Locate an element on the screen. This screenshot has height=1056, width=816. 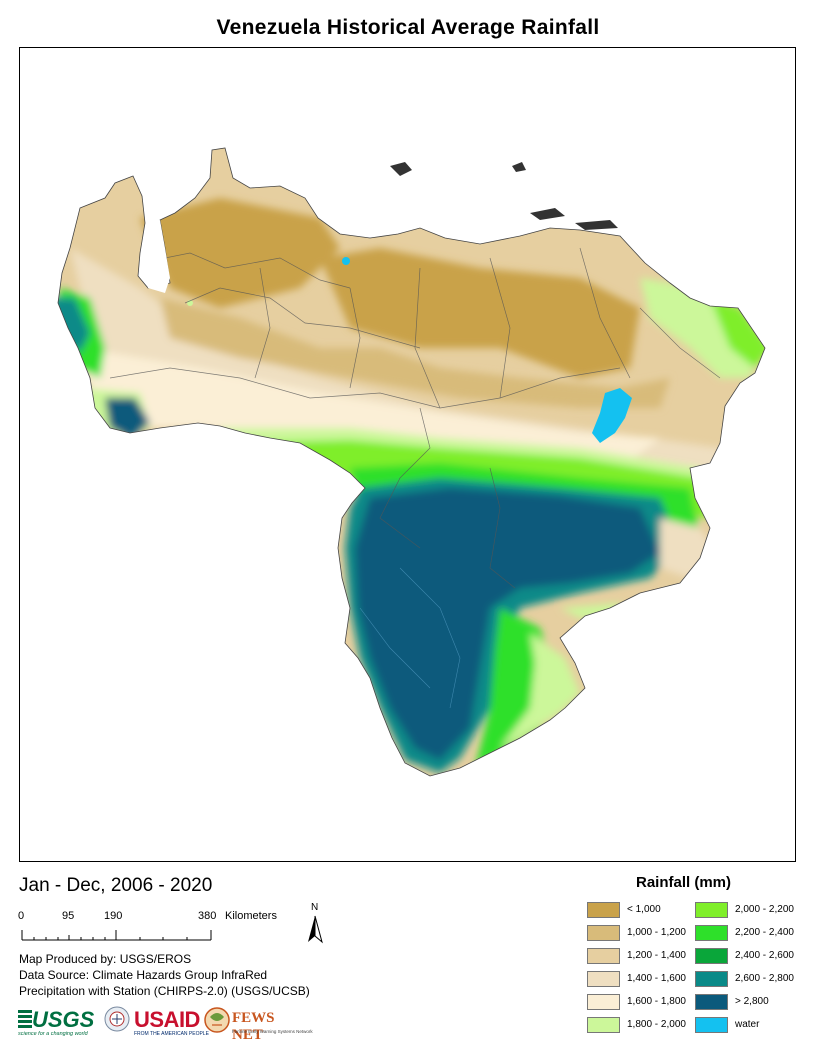
scale-tick-0: 0 is located at coordinates (21, 916).